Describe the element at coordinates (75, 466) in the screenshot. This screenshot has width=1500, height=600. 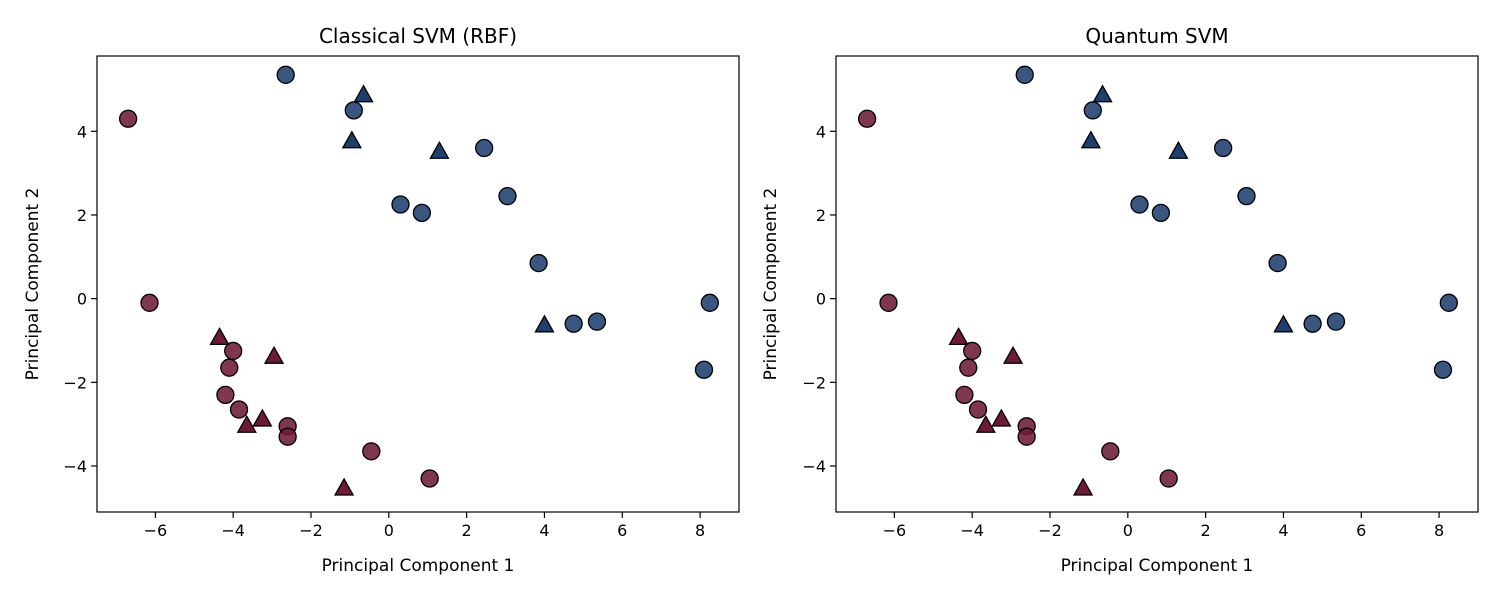
I see `left-y-tick-label: −4` at that location.